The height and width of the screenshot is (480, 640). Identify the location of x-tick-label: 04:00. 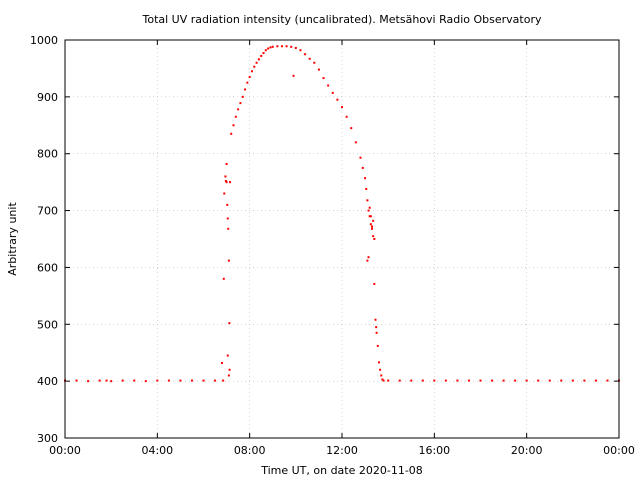
(157, 450).